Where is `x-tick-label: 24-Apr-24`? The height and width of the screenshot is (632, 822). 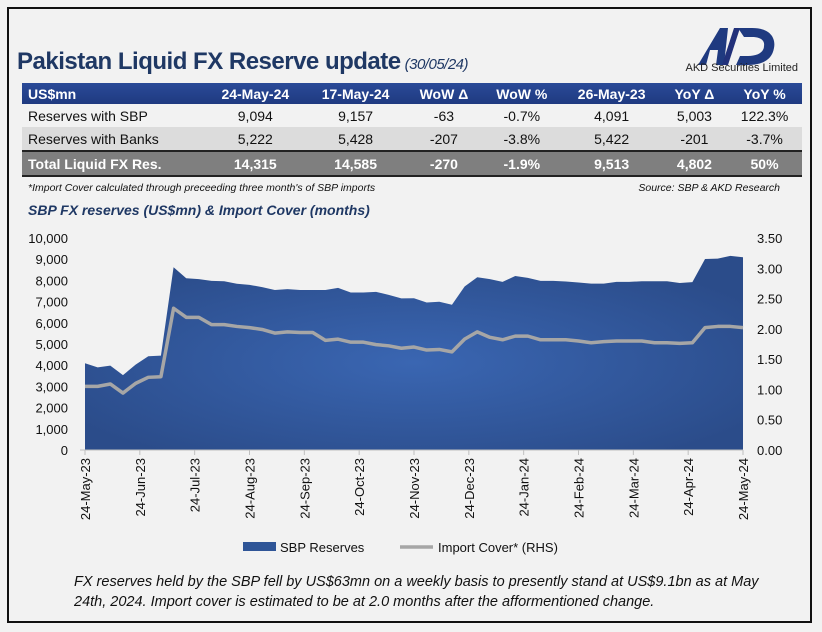 x-tick-label: 24-Apr-24 is located at coordinates (688, 487).